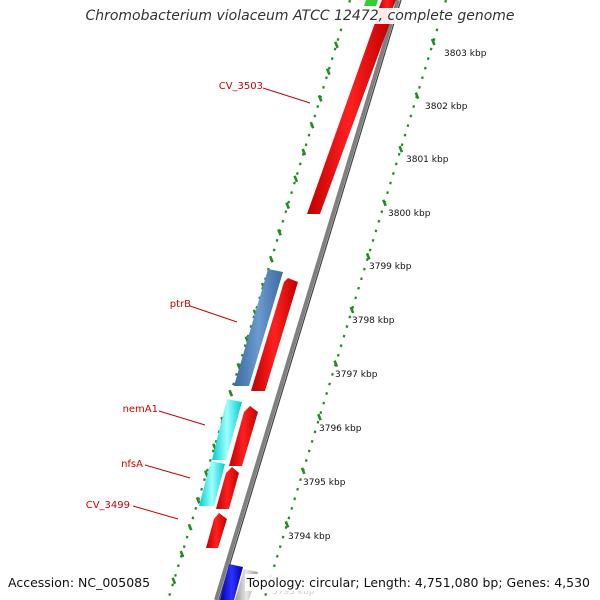 The height and width of the screenshot is (600, 600). Describe the element at coordinates (427, 160) in the screenshot. I see `tick-label: 3801 kbp` at that location.